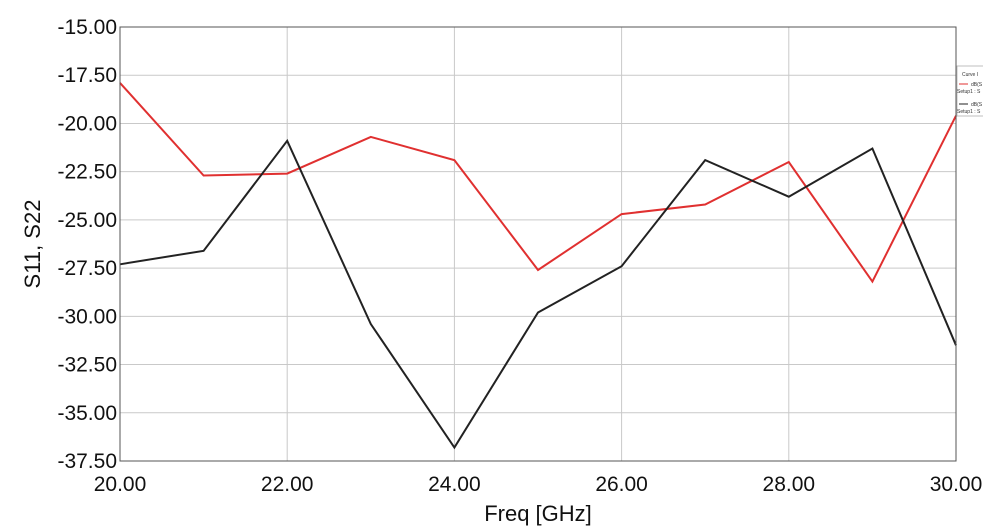 Image resolution: width=983 pixels, height=526 pixels. I want to click on y-tick-label: -30.00, so click(87, 316).